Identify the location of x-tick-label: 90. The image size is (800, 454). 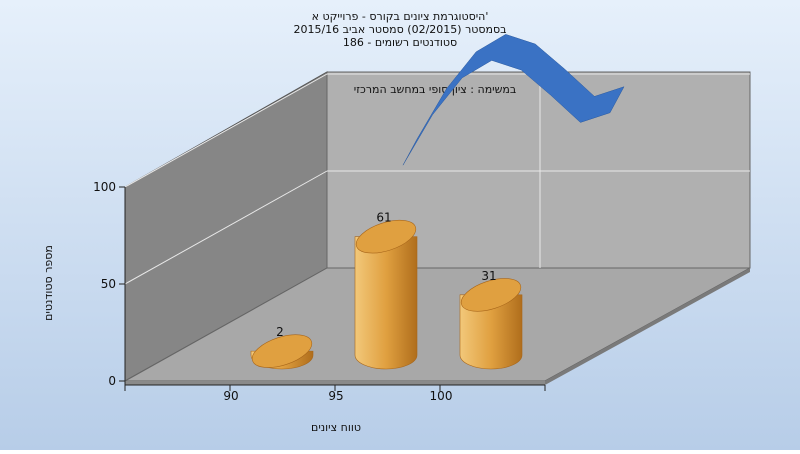
(230, 396).